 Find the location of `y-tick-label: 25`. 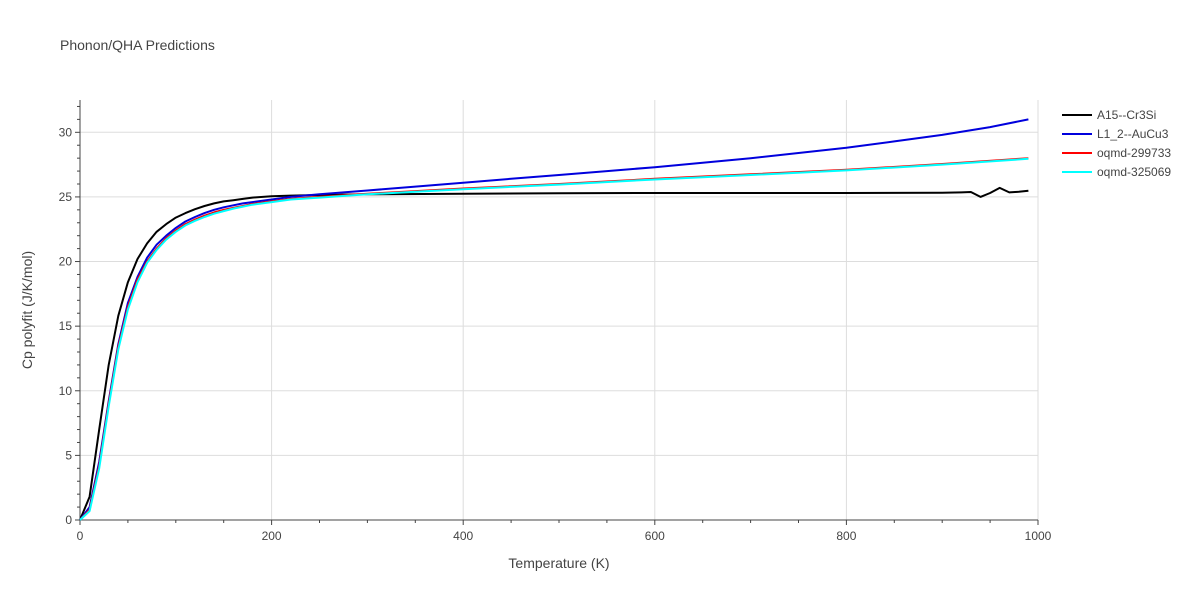

y-tick-label: 25 is located at coordinates (66, 197).